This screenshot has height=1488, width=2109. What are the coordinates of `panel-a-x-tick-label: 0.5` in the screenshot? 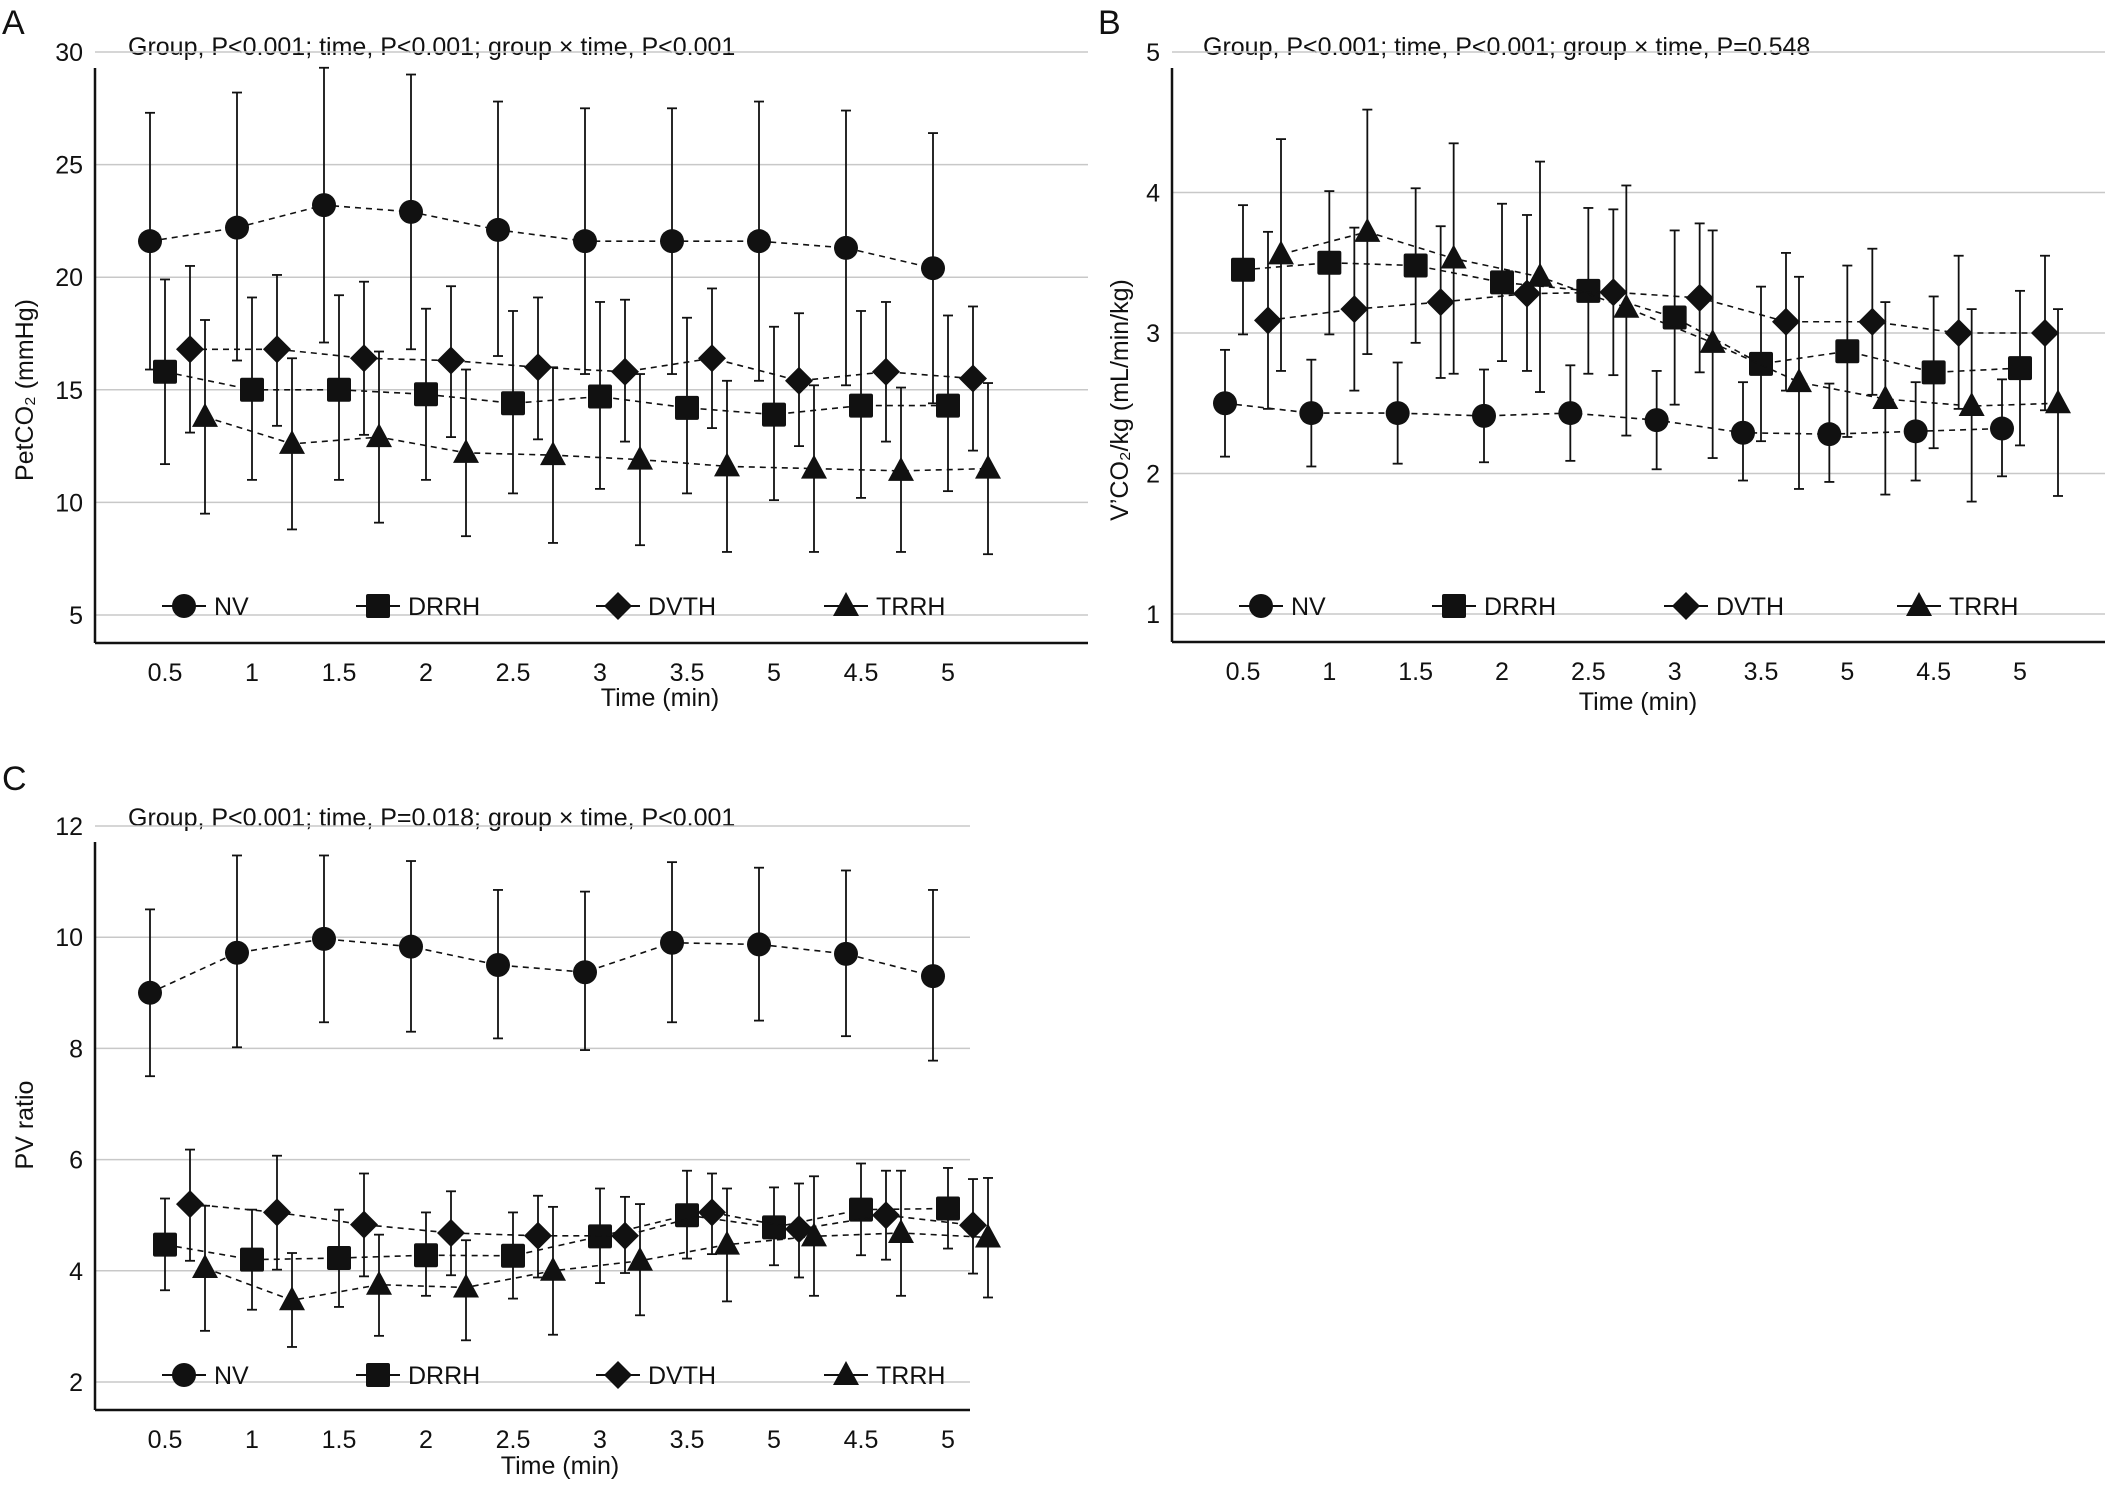 It's located at (165, 673).